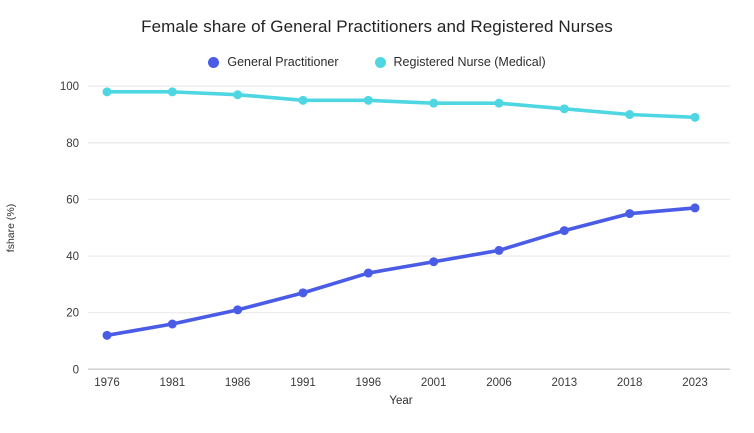 This screenshot has width=754, height=433. What do you see at coordinates (69, 87) in the screenshot?
I see `y-tick-label: 100` at bounding box center [69, 87].